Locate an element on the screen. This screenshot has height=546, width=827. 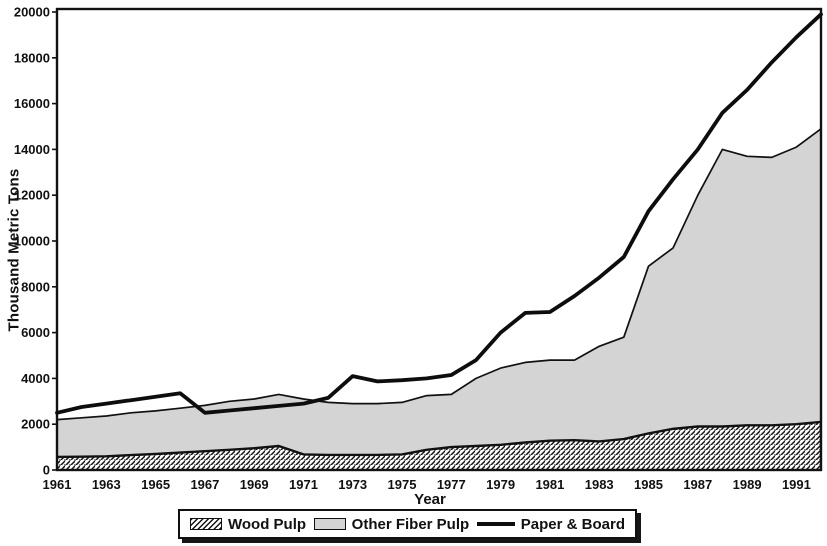
wood-pulp-area-edge is located at coordinates (439, 439).